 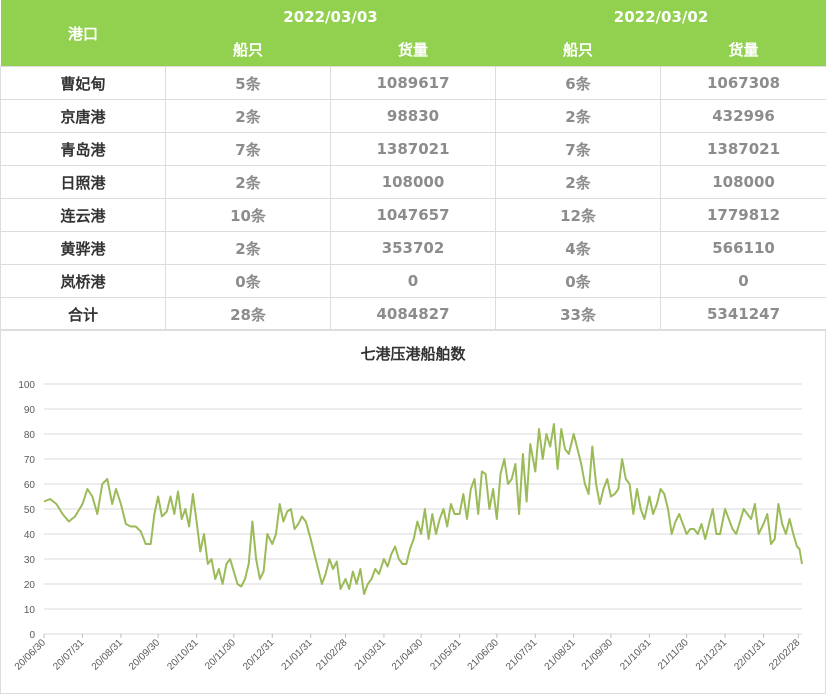 What do you see at coordinates (578, 83) in the screenshot?
I see `cell-ships2: 6条` at bounding box center [578, 83].